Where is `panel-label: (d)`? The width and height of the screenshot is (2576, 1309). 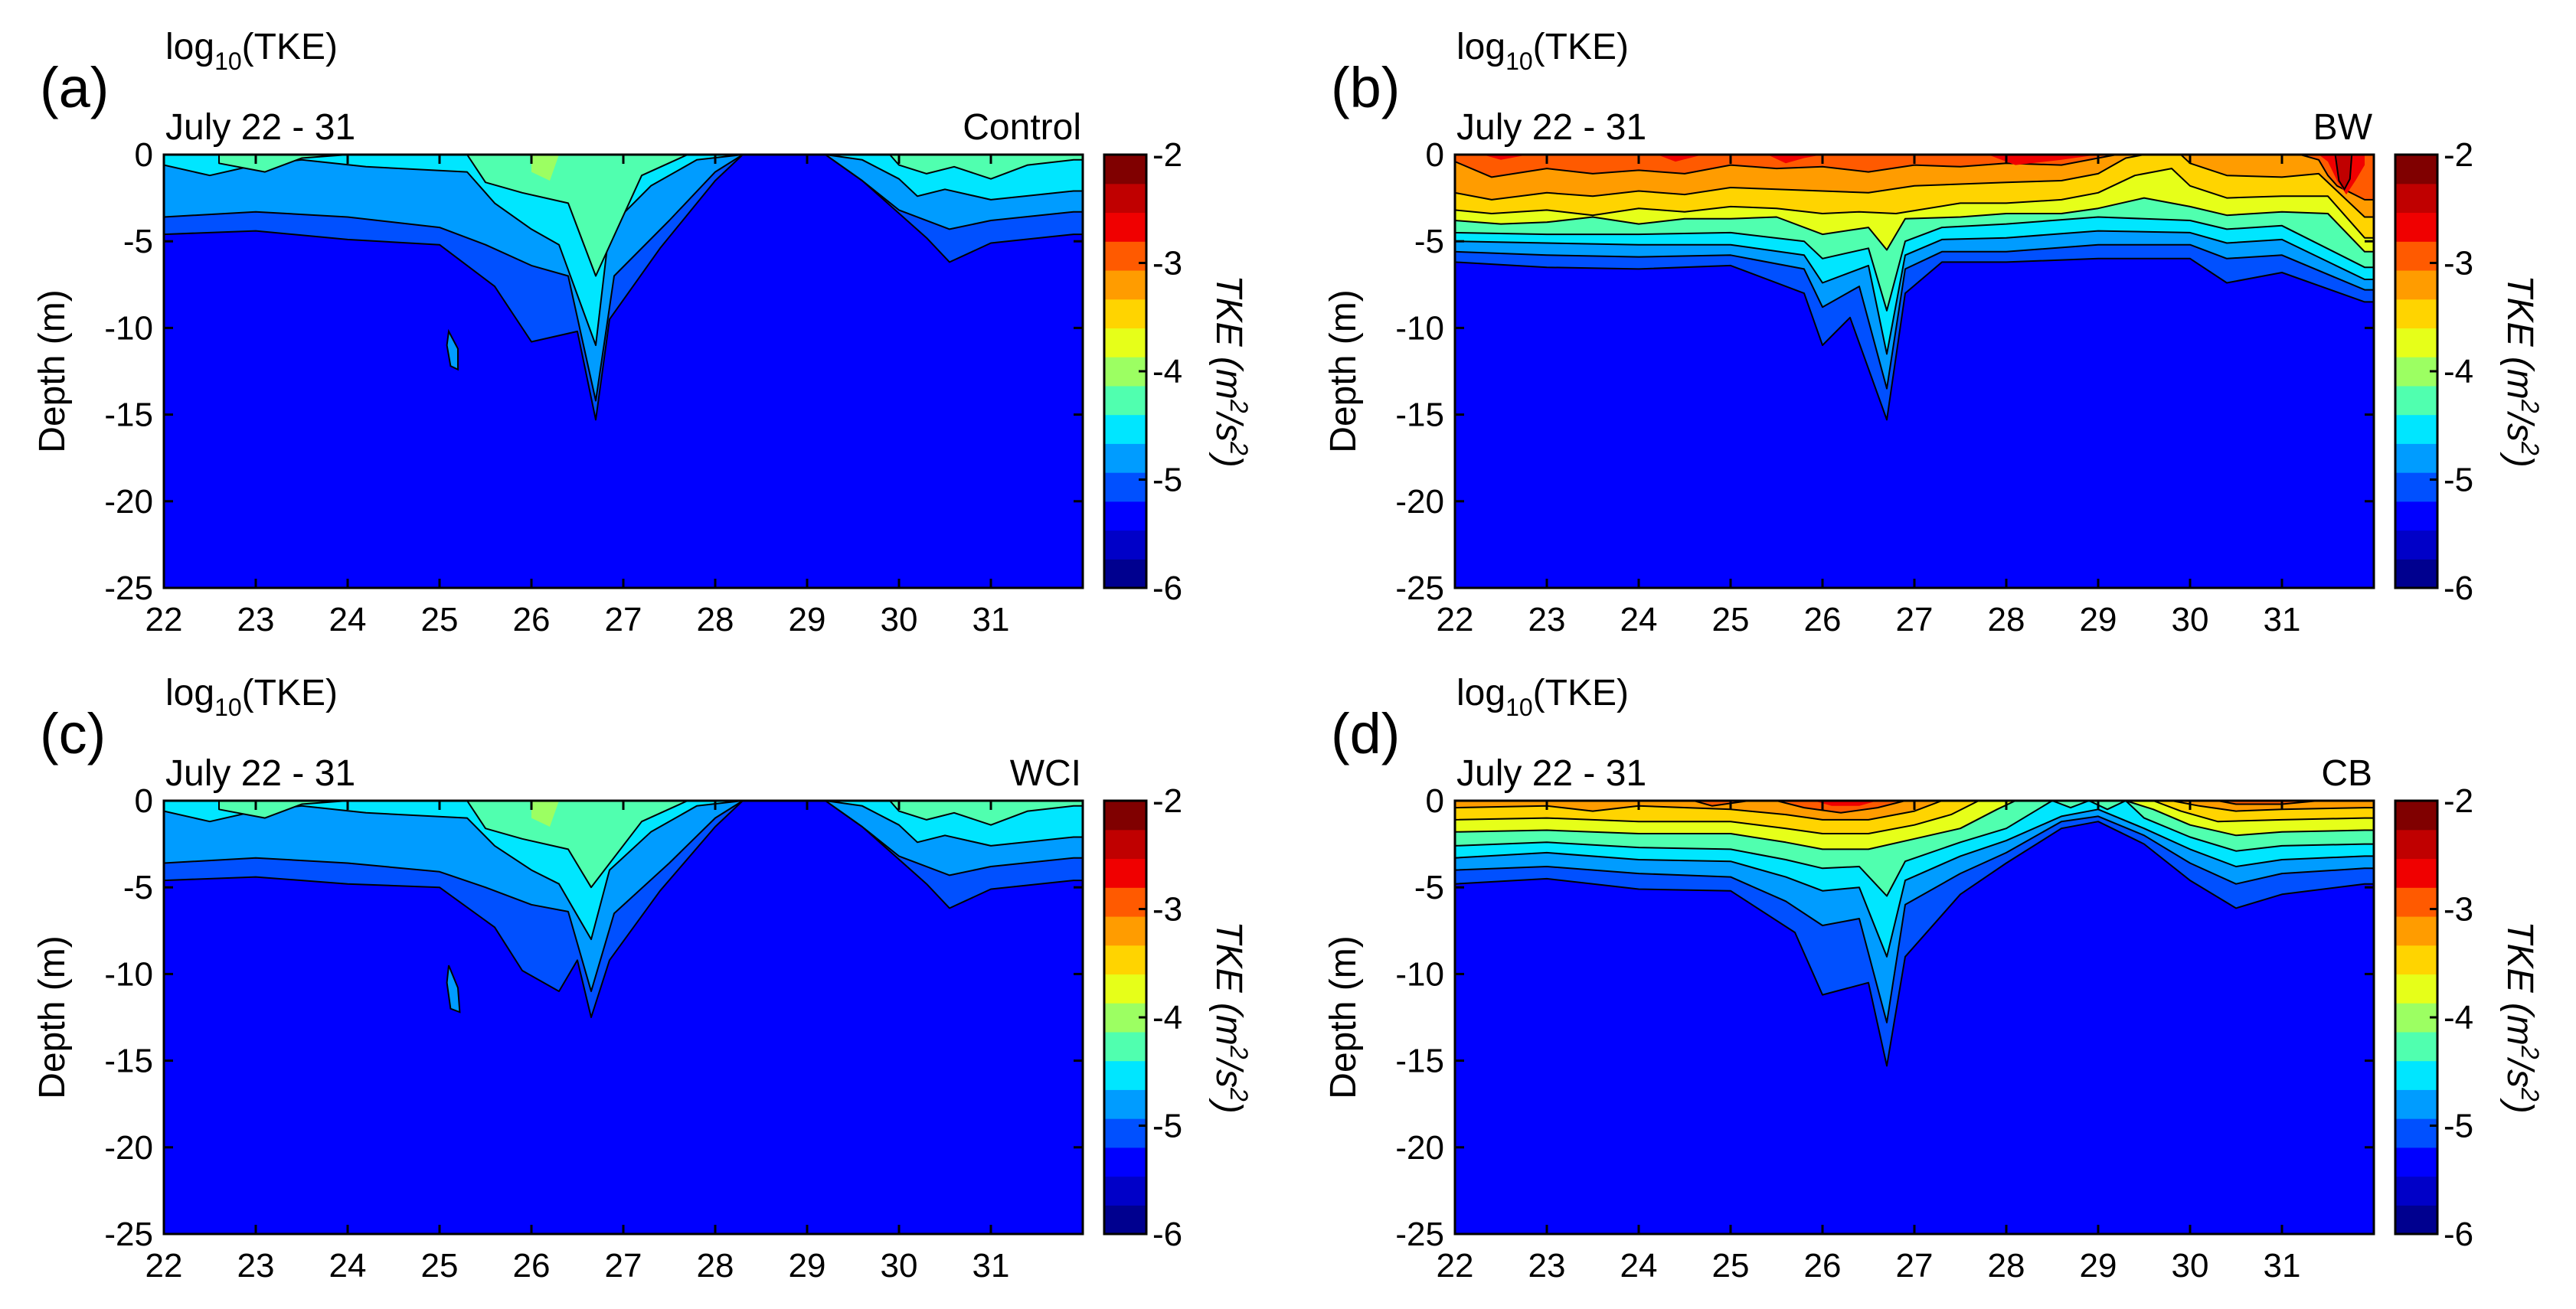 panel-label: (d) is located at coordinates (1365, 733).